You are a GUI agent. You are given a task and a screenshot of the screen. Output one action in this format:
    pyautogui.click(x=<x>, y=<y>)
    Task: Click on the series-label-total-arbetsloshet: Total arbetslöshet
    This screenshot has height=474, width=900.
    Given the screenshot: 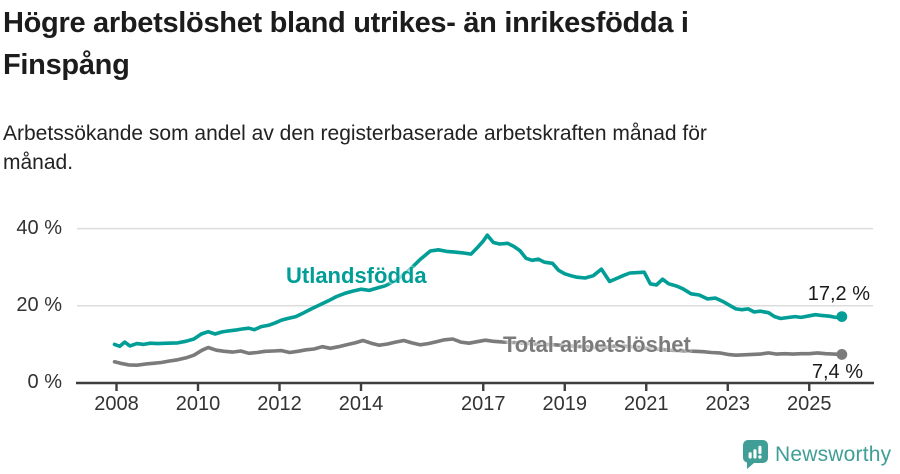 What is the action you would take?
    pyautogui.click(x=597, y=344)
    